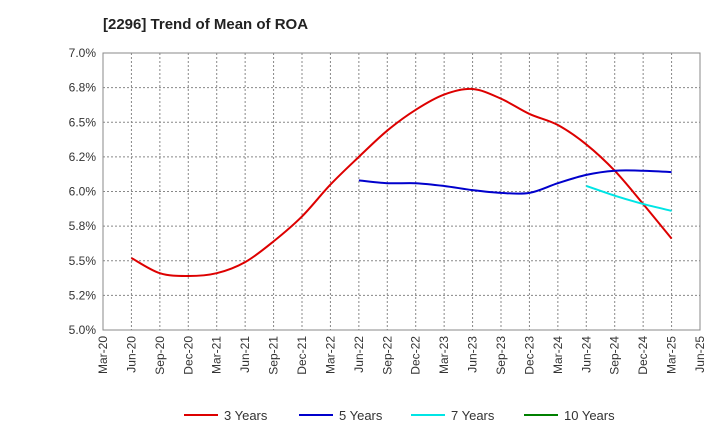 The image size is (720, 440). What do you see at coordinates (302, 355) in the screenshot?
I see `x-tick-label: Dec-21` at bounding box center [302, 355].